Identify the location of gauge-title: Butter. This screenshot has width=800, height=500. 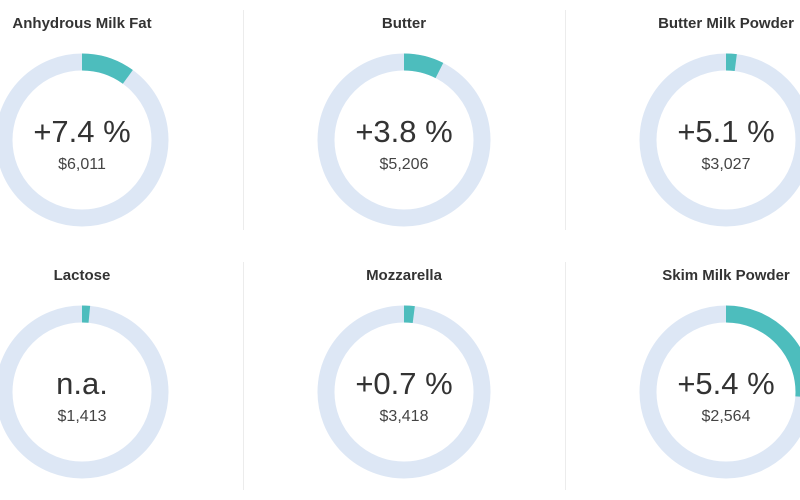
(404, 23).